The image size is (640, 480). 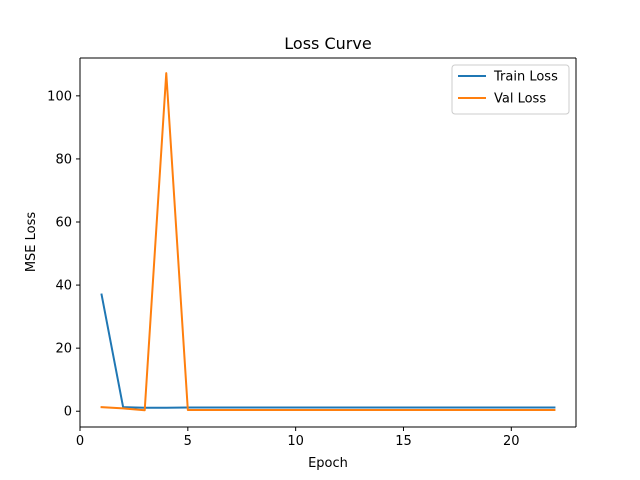 I want to click on y-tick-label: 60, so click(x=63, y=223).